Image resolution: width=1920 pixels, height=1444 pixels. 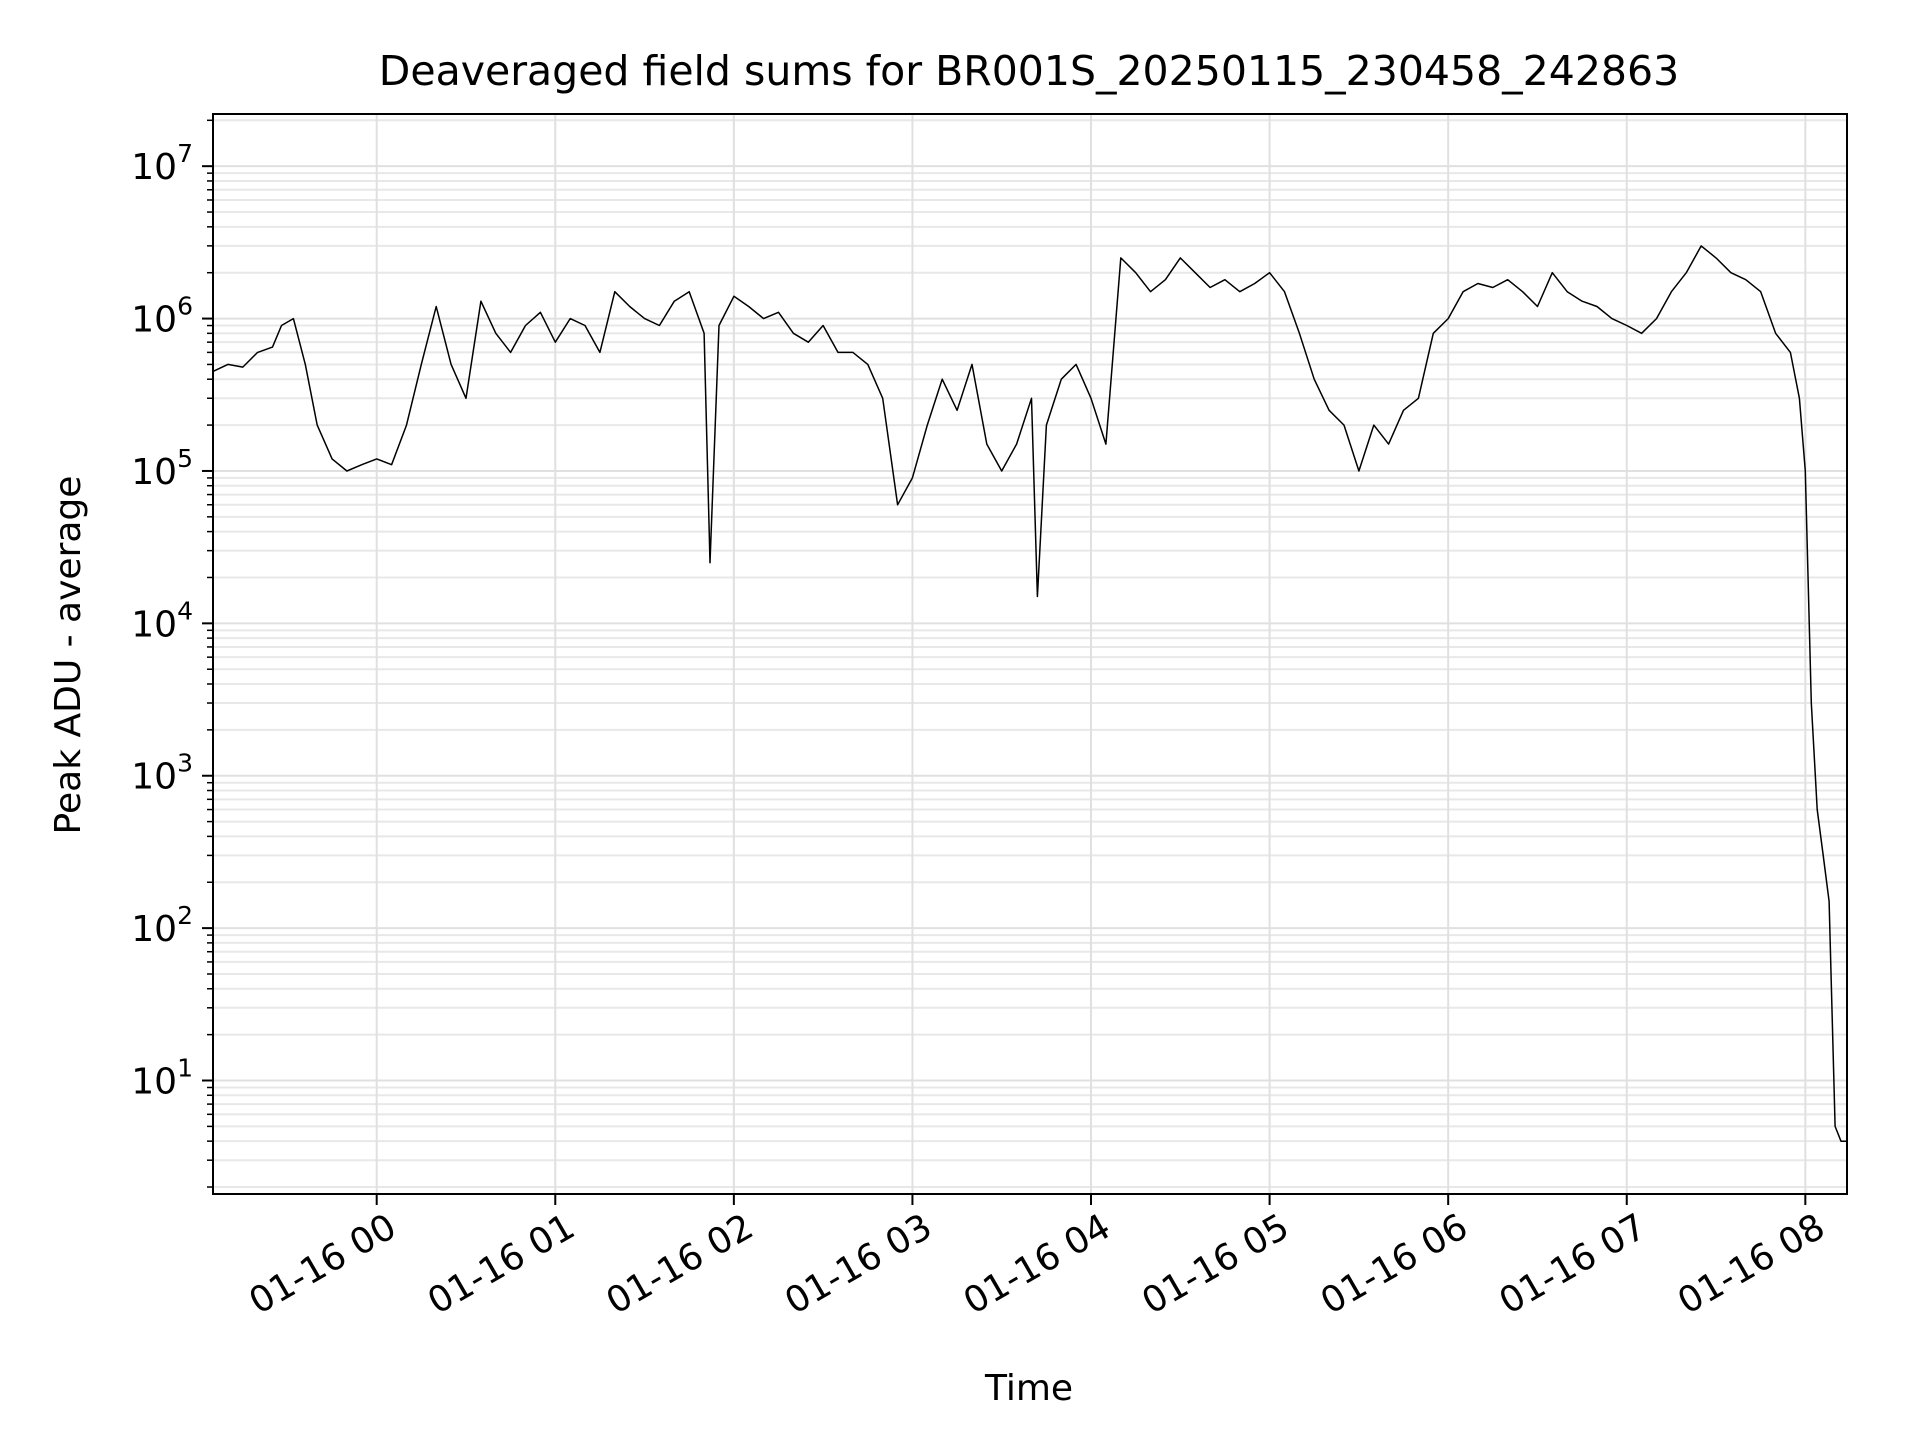 What do you see at coordinates (1215, 1264) in the screenshot?
I see `x-tick-label: 01-16 05` at bounding box center [1215, 1264].